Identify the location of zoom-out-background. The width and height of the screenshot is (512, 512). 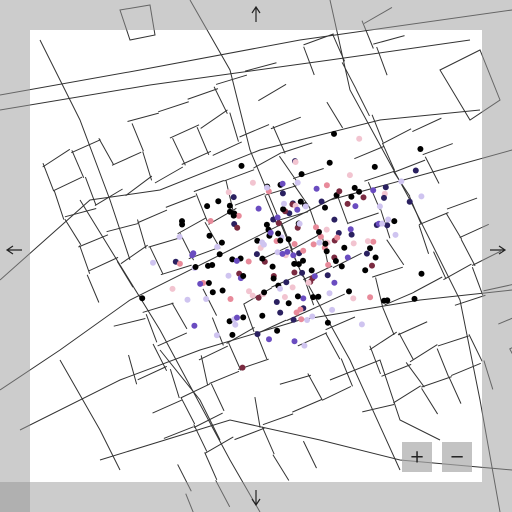
(457, 457).